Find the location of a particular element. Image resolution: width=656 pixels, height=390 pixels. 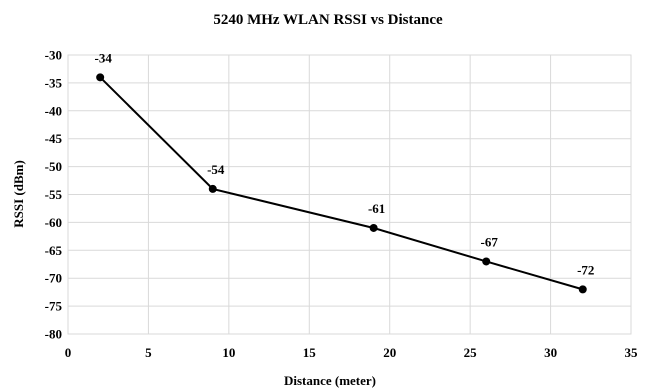

y-tick-label: -35 is located at coordinates (54, 82).